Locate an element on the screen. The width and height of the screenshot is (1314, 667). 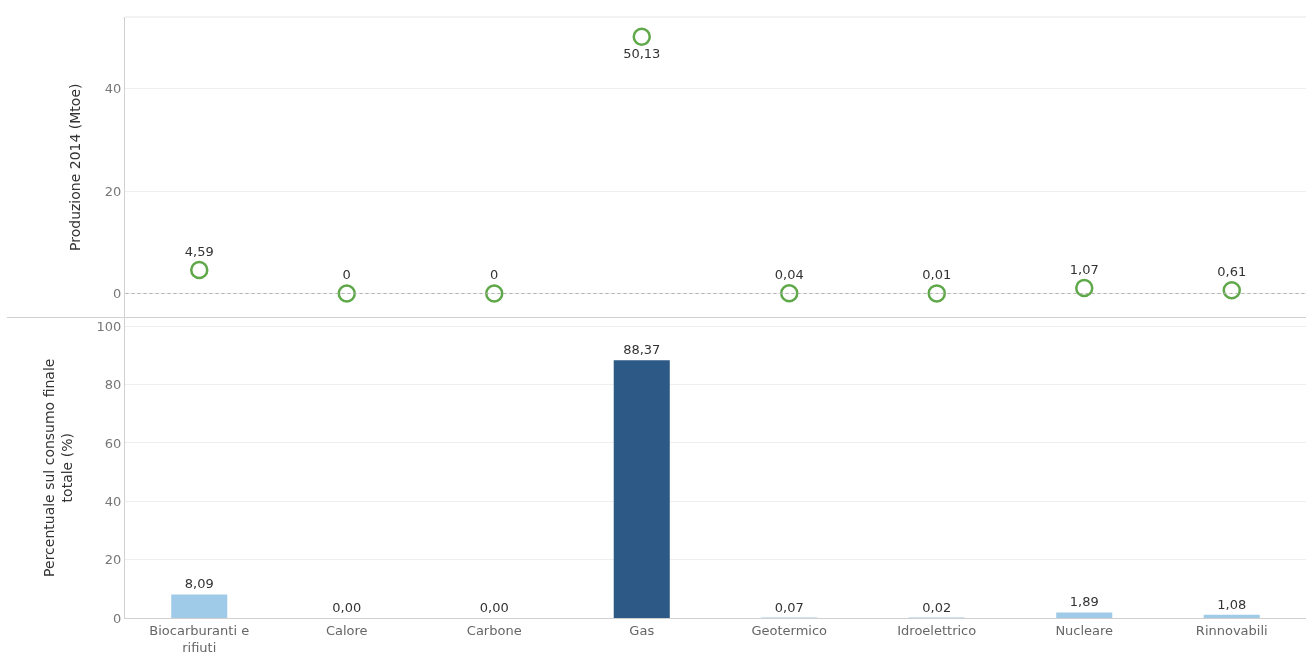
x-tick-label: Idroelettrico is located at coordinates (937, 630).